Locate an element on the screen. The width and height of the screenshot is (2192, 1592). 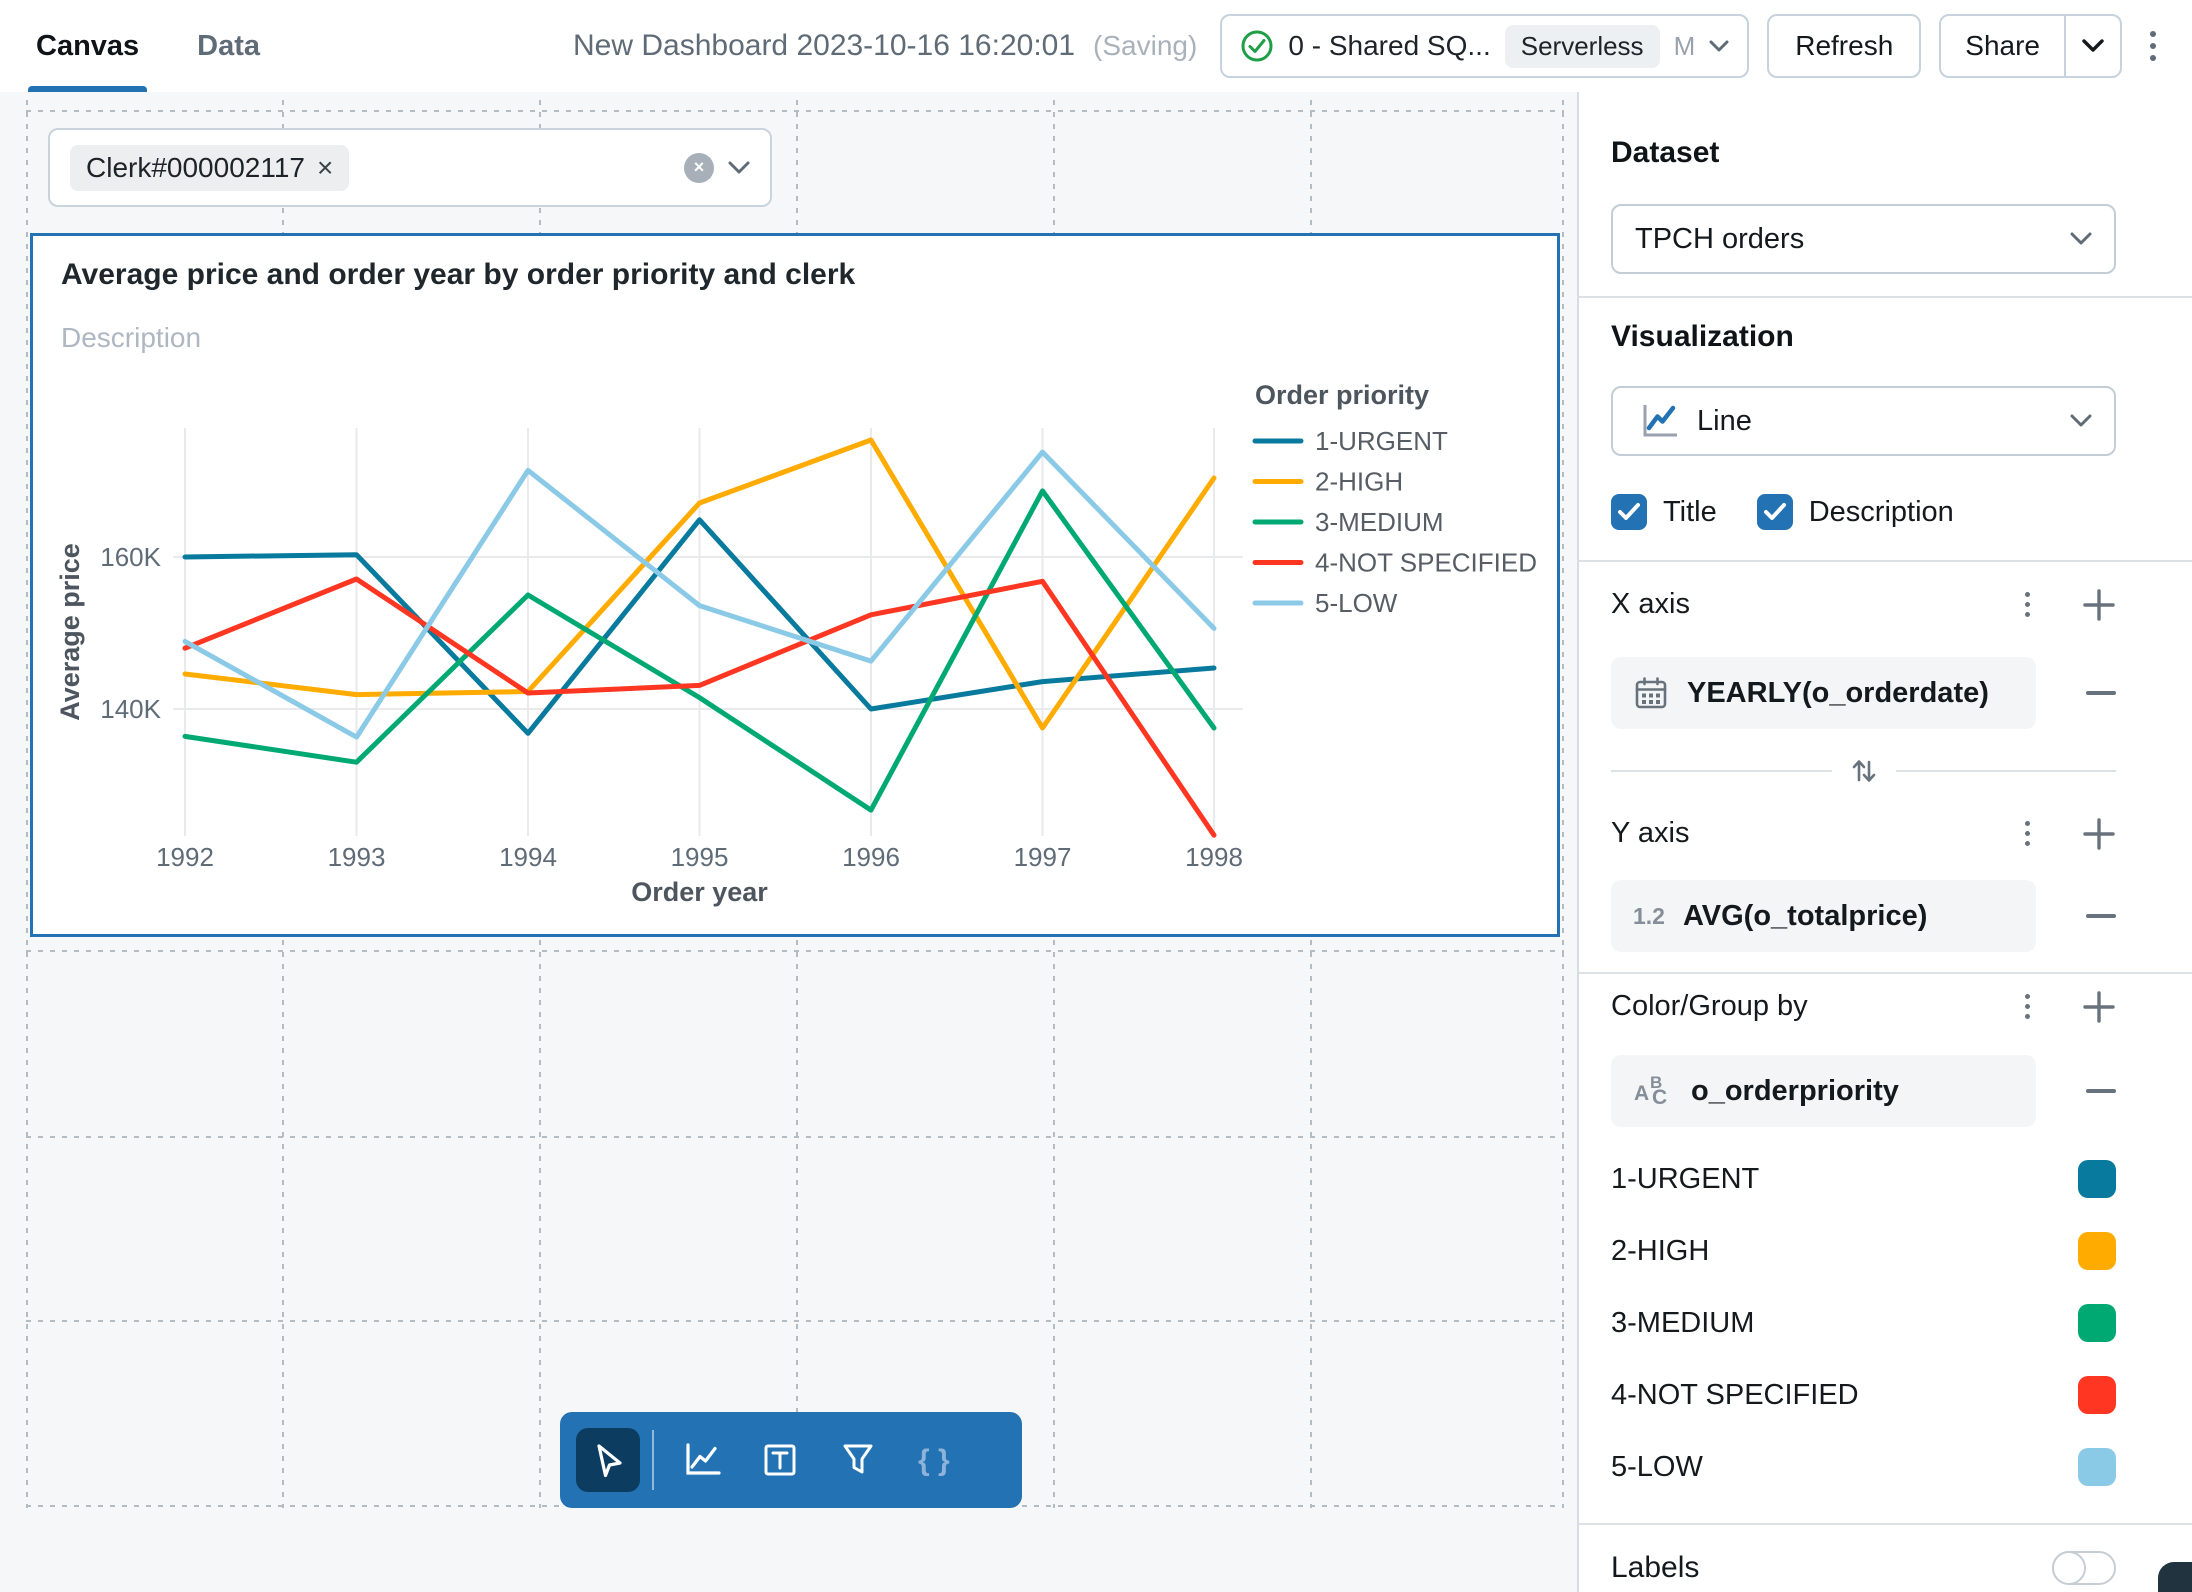
filter-clear-button: × is located at coordinates (699, 167).